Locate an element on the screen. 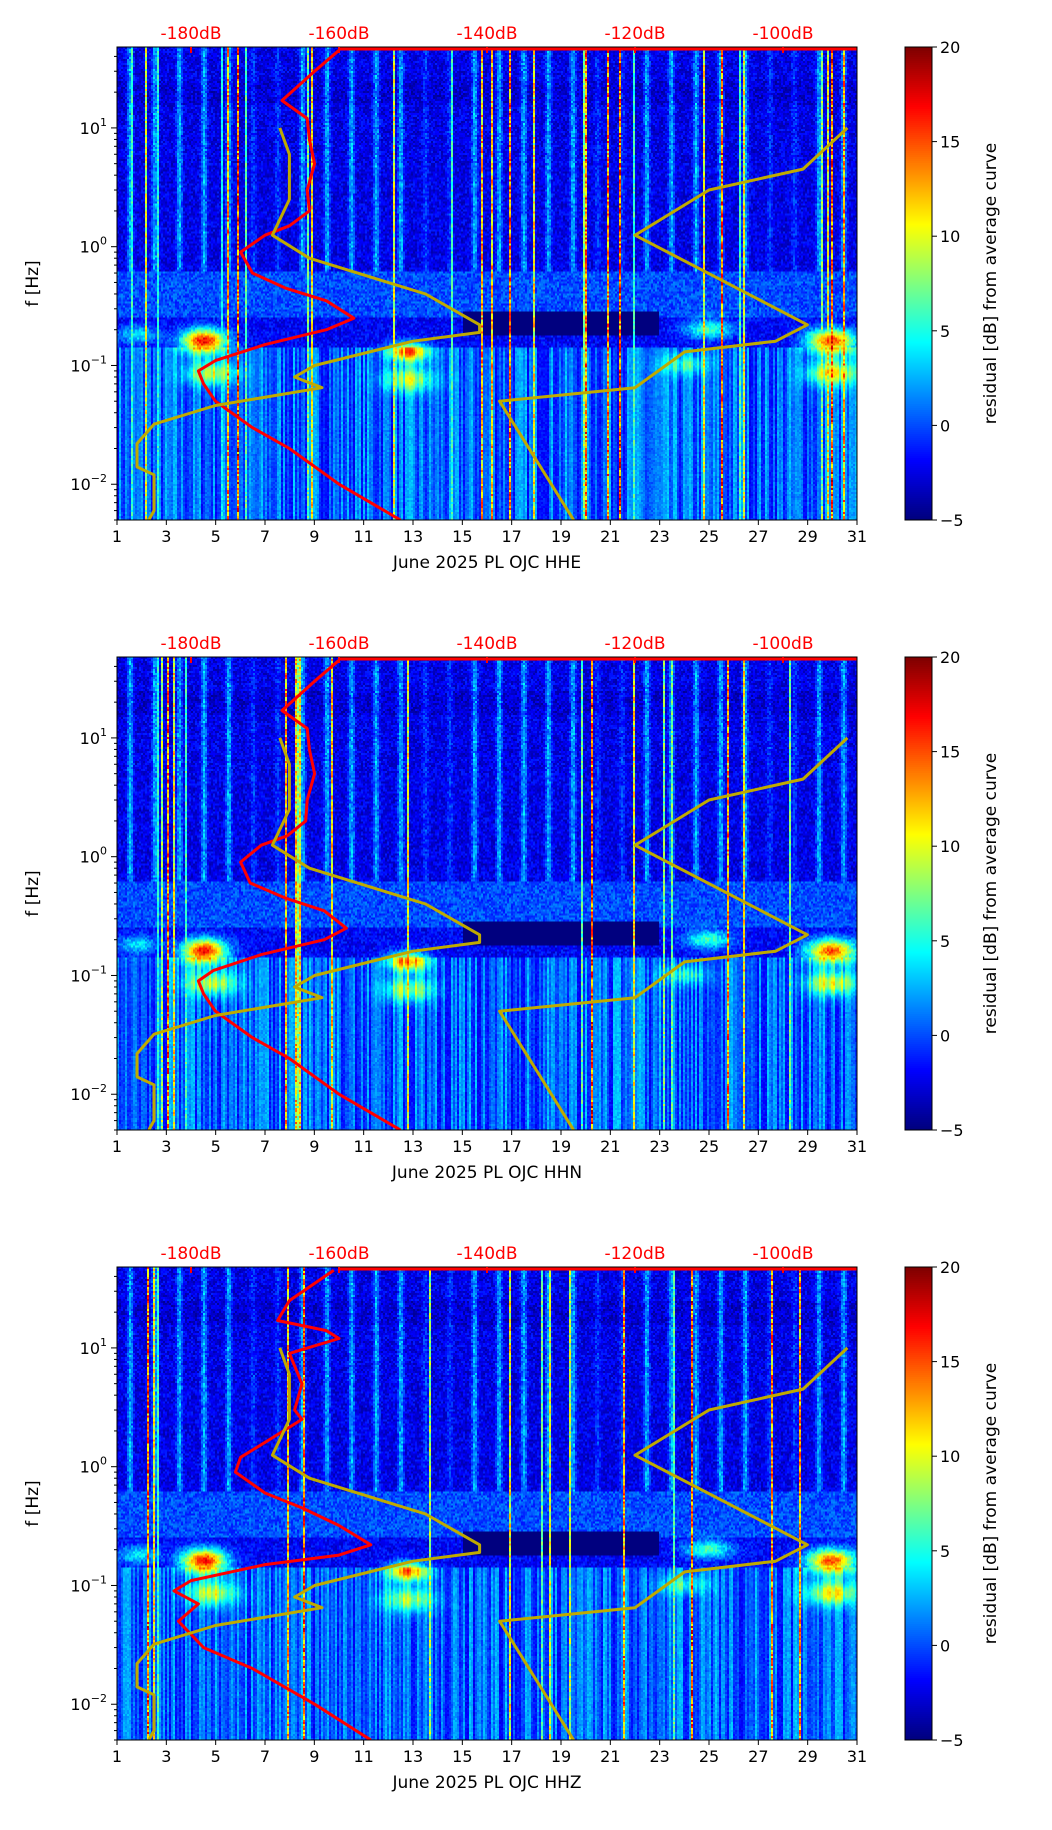 The width and height of the screenshot is (1052, 1830). y-tick-label: 10⁻¹ is located at coordinates (88, 364).